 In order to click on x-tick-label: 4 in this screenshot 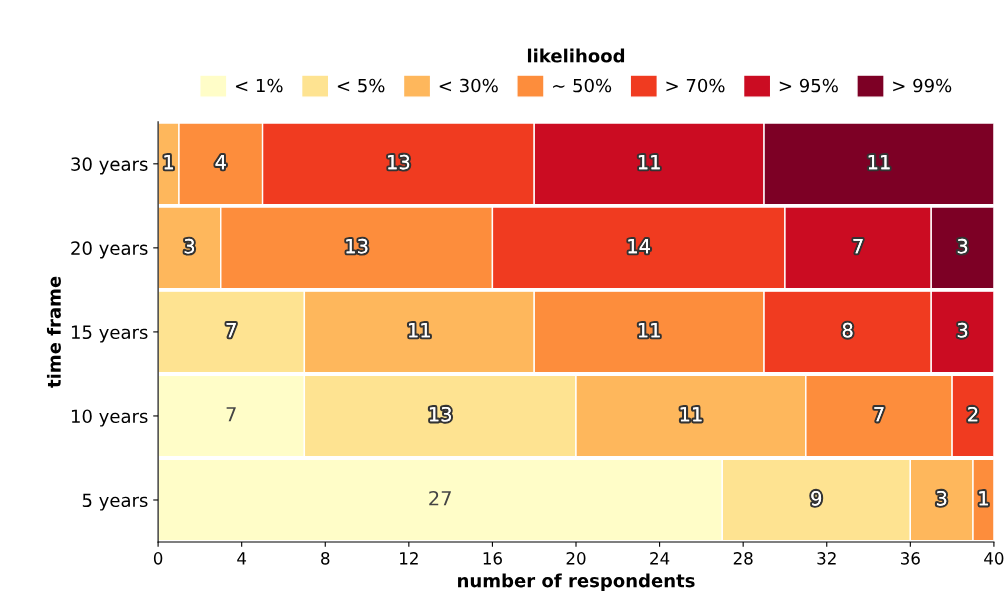, I will do `click(242, 558)`.